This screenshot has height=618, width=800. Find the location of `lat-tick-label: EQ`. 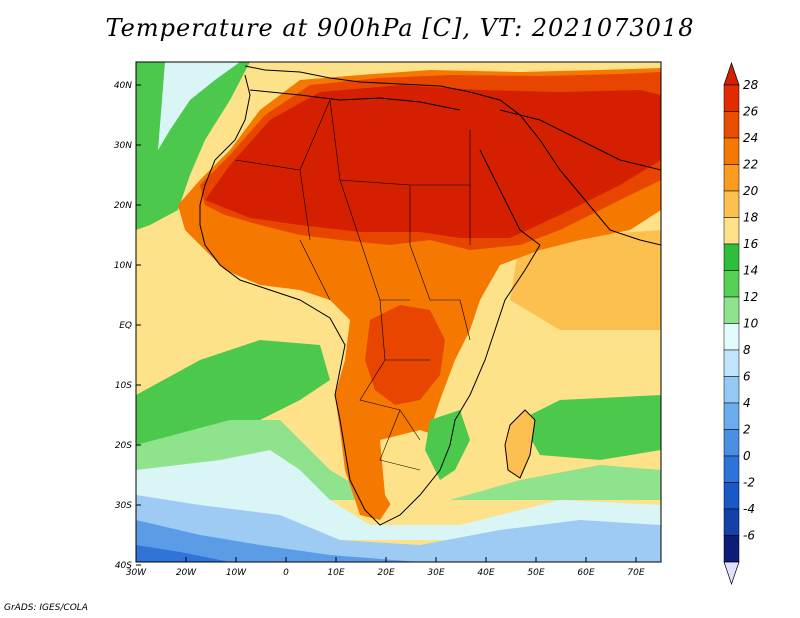

lat-tick-label: EQ is located at coordinates (125, 326).